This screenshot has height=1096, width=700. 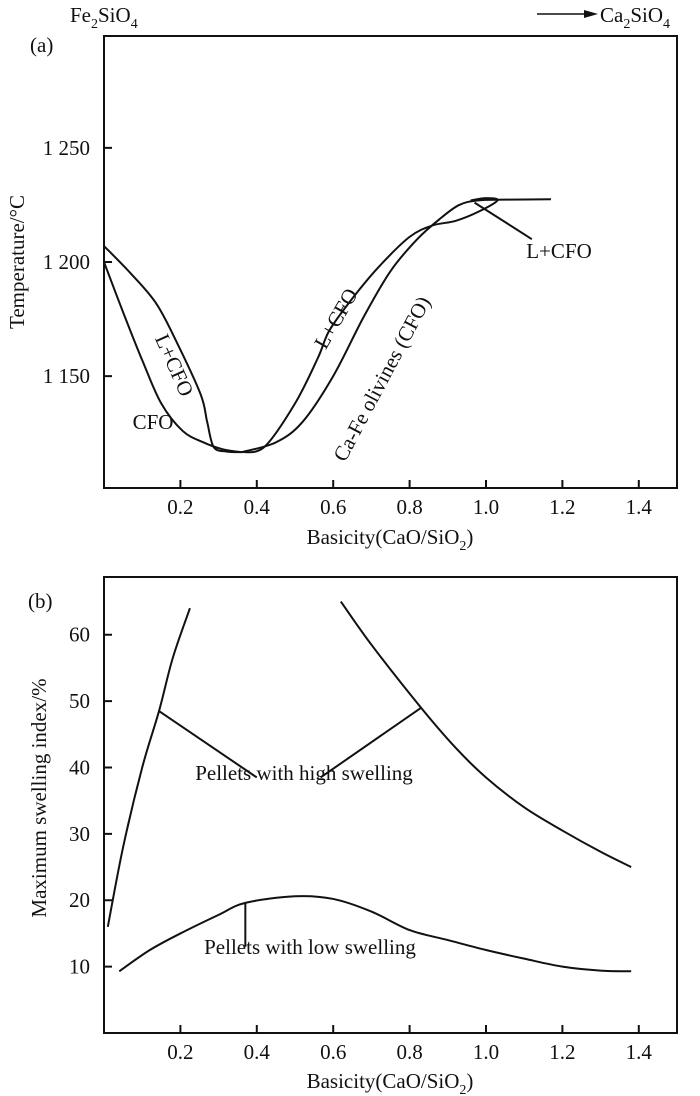 What do you see at coordinates (17, 262) in the screenshot?
I see `y-axis-title-a: Temperature/°C` at bounding box center [17, 262].